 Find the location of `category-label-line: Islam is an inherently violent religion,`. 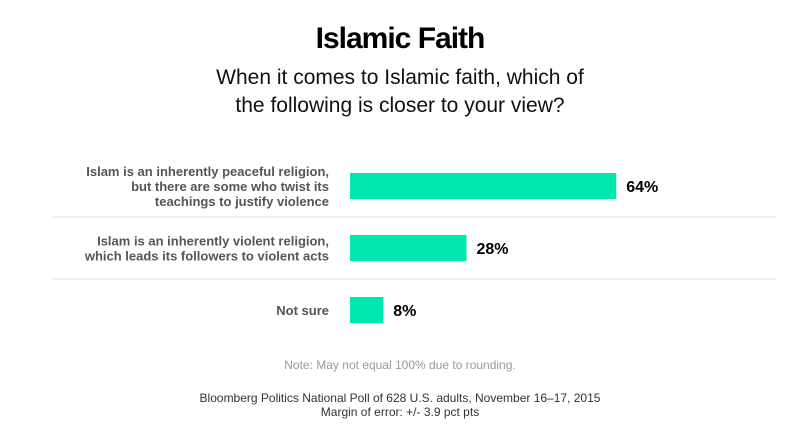

category-label-line: Islam is an inherently violent religion, is located at coordinates (213, 241).